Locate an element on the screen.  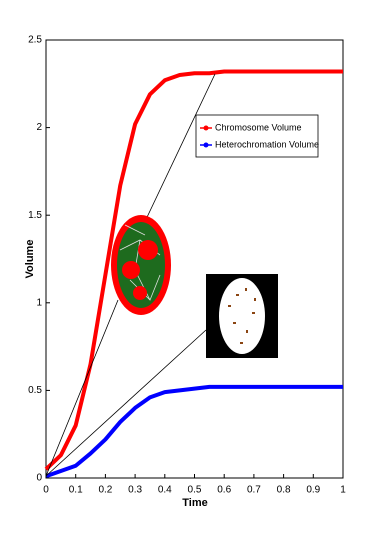
legend-box is located at coordinates (257, 136).